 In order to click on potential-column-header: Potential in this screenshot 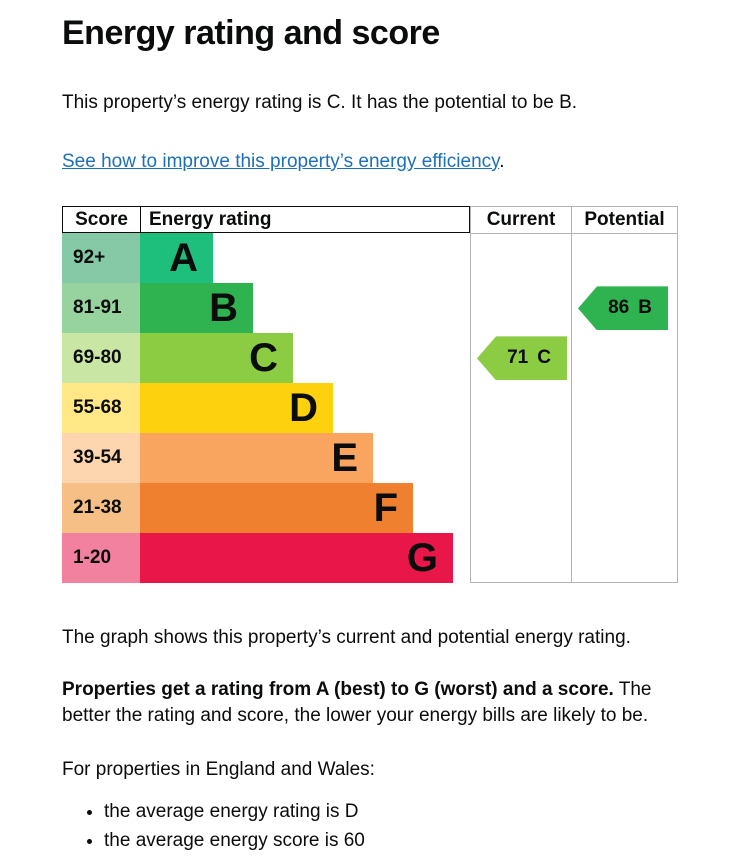, I will do `click(624, 221)`.